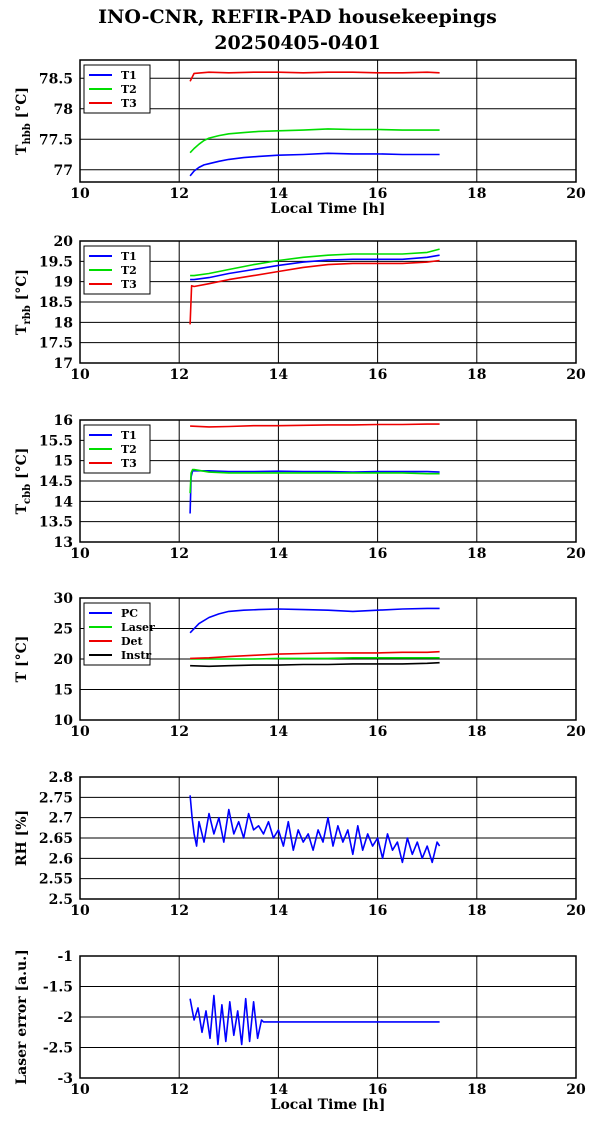 Image resolution: width=595 pixels, height=1134 pixels. Describe the element at coordinates (129, 449) in the screenshot. I see `chart-cbb-legend-label-t2: T2` at that location.